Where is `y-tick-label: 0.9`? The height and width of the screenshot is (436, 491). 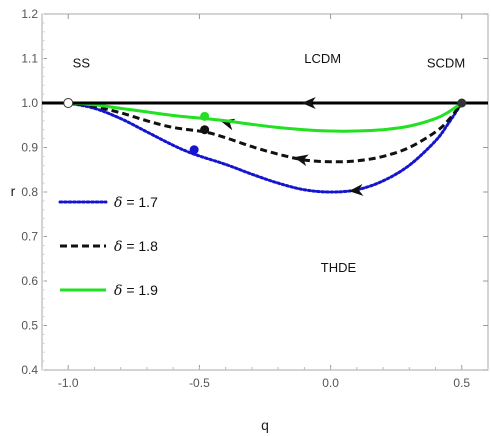
y-tick-label: 0.9 is located at coordinates (29, 148).